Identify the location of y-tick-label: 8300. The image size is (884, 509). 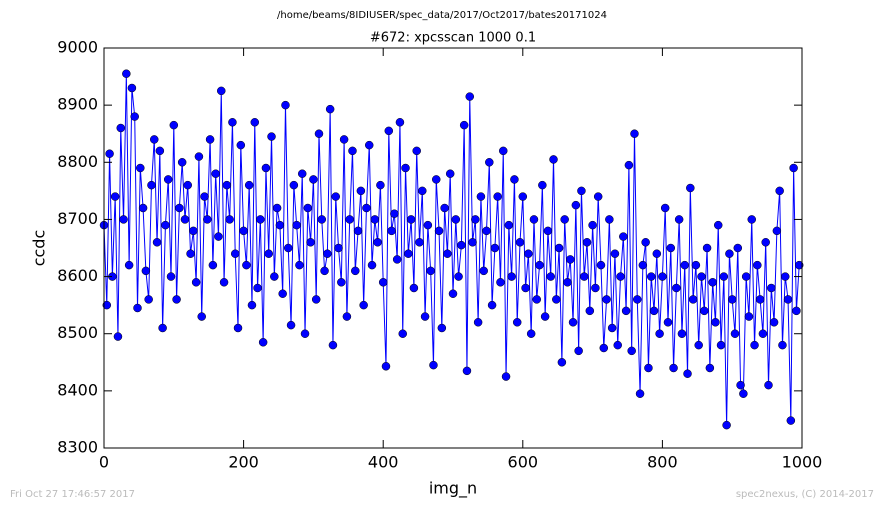
(77, 447).